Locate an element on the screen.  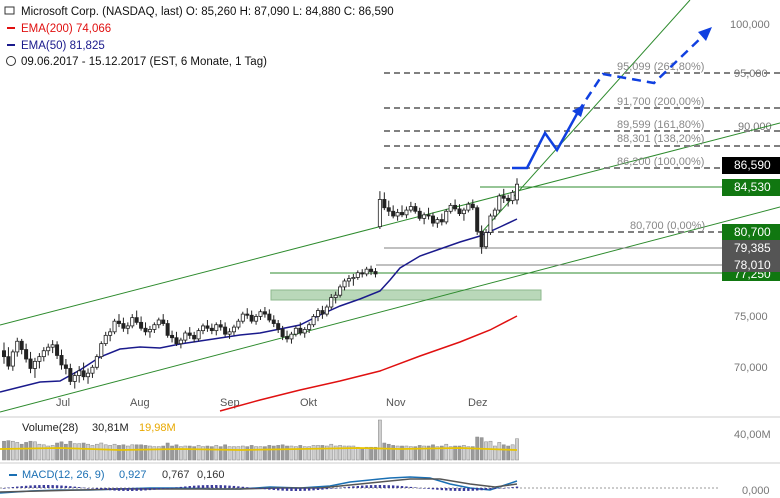
x-tick-label: Sep is located at coordinates (230, 403).